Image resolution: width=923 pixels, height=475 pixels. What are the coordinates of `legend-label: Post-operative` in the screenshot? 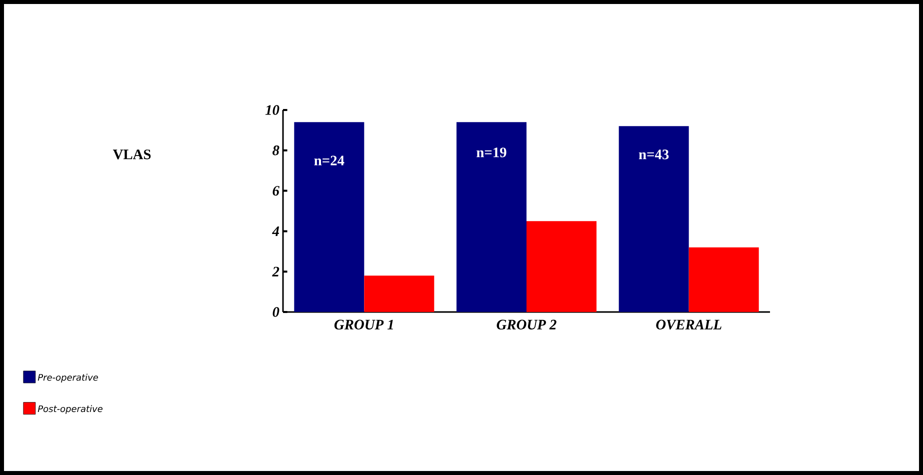 It's located at (70, 409).